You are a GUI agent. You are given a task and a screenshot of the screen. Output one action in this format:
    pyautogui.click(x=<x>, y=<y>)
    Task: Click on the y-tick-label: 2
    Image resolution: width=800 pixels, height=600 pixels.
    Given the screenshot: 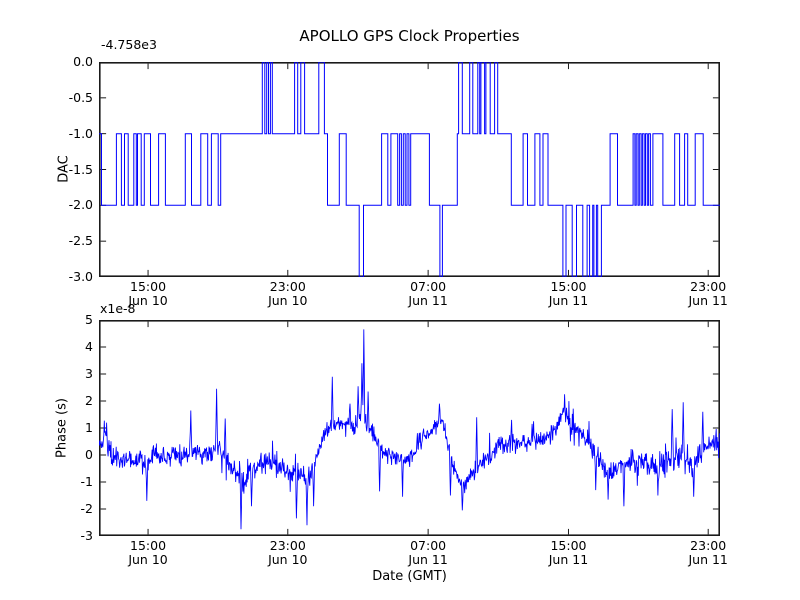 What is the action you would take?
    pyautogui.click(x=89, y=400)
    